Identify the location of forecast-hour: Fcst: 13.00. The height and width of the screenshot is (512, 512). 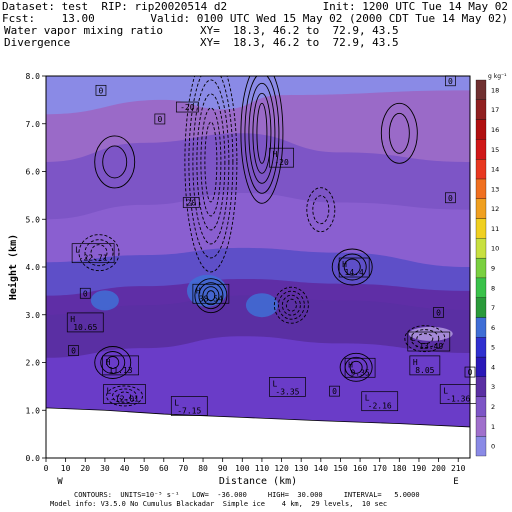
(48, 18).